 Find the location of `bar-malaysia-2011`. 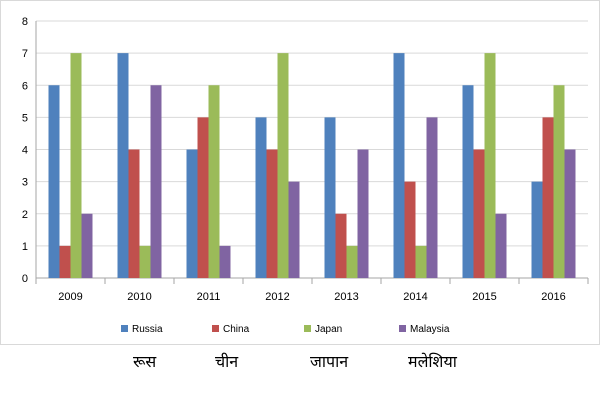

bar-malaysia-2011 is located at coordinates (225, 261).